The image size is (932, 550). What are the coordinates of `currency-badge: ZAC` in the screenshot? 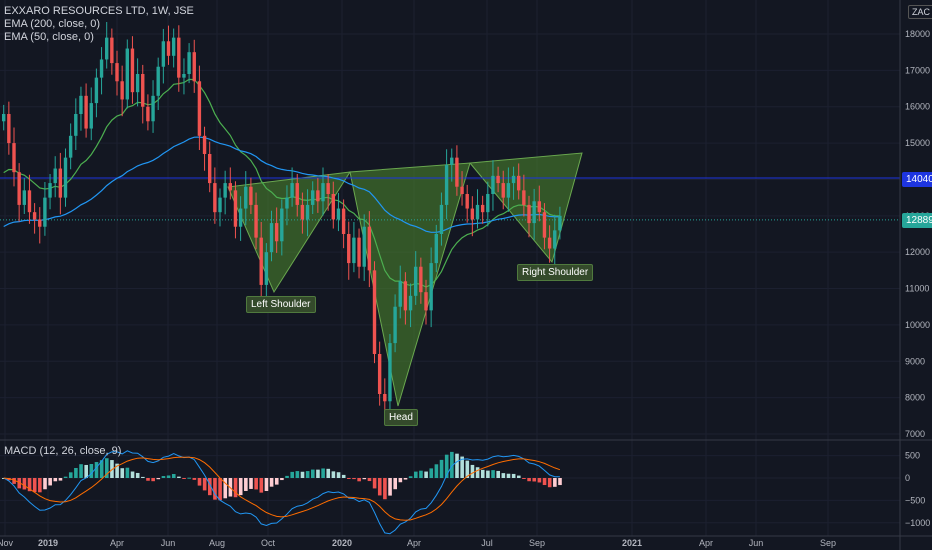 It's located at (920, 12).